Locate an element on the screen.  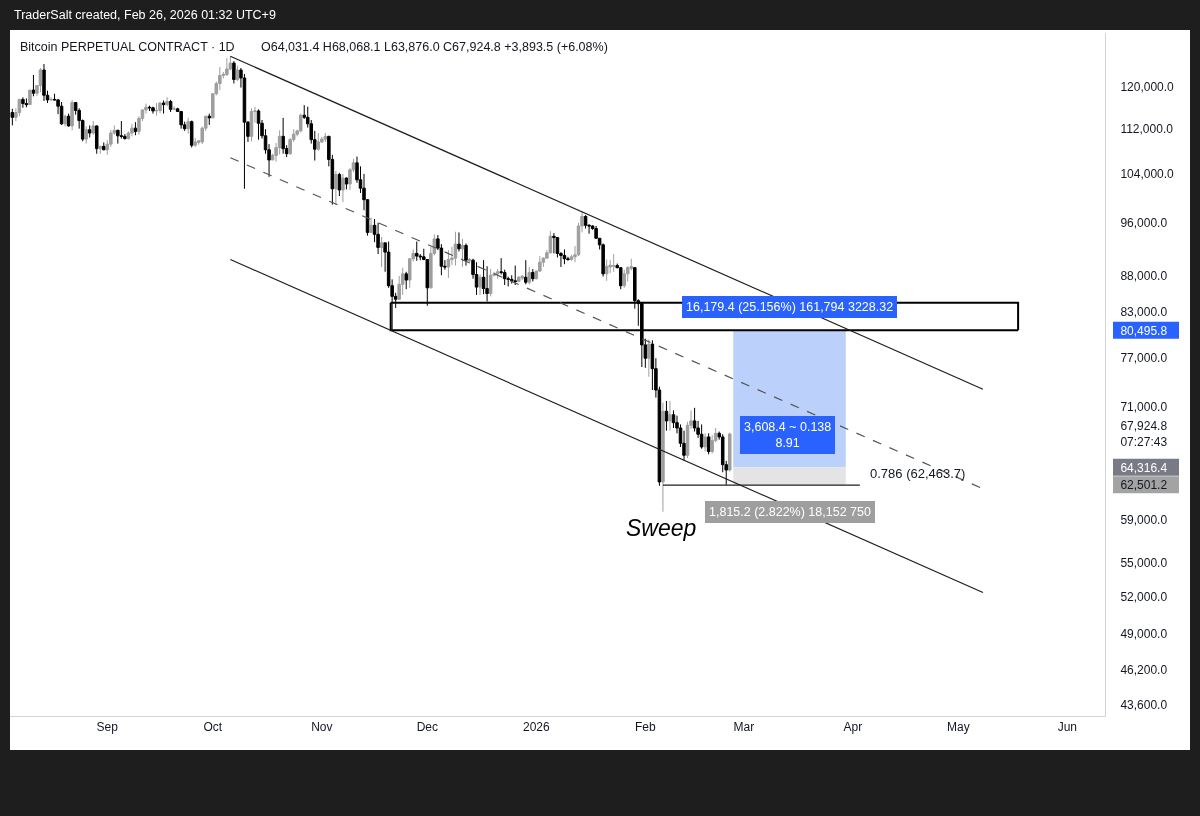
x-tick-label: Nov is located at coordinates (322, 727).